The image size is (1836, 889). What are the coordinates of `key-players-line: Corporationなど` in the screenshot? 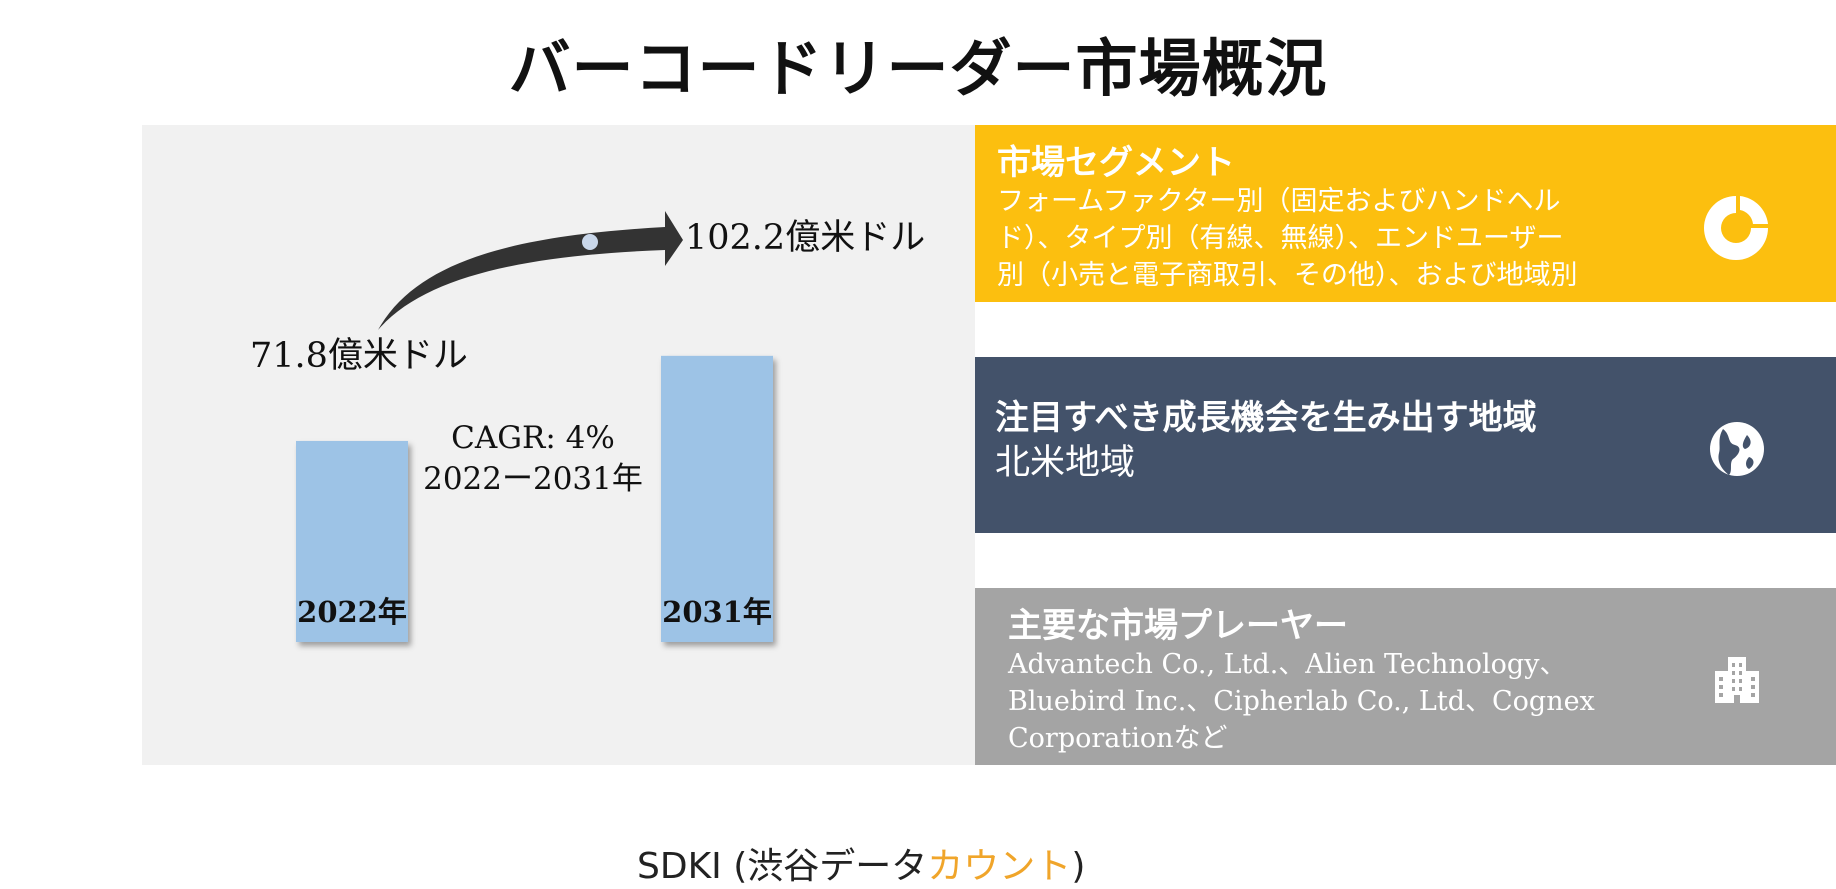 It's located at (1118, 738).